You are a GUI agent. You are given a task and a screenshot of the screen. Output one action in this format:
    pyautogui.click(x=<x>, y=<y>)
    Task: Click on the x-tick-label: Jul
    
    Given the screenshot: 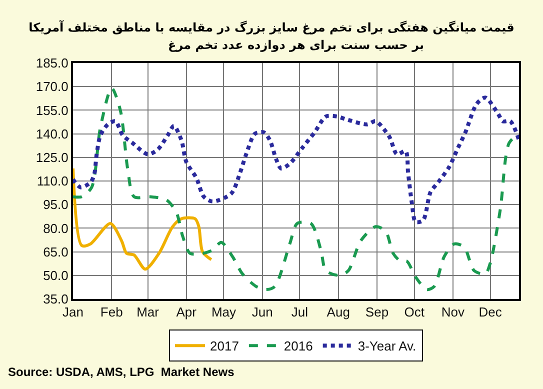 What is the action you would take?
    pyautogui.click(x=299, y=312)
    